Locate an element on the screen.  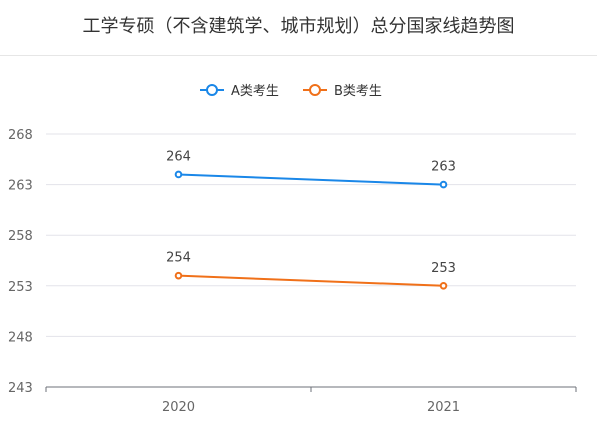
y-tick-label: 263 is located at coordinates (20, 186).